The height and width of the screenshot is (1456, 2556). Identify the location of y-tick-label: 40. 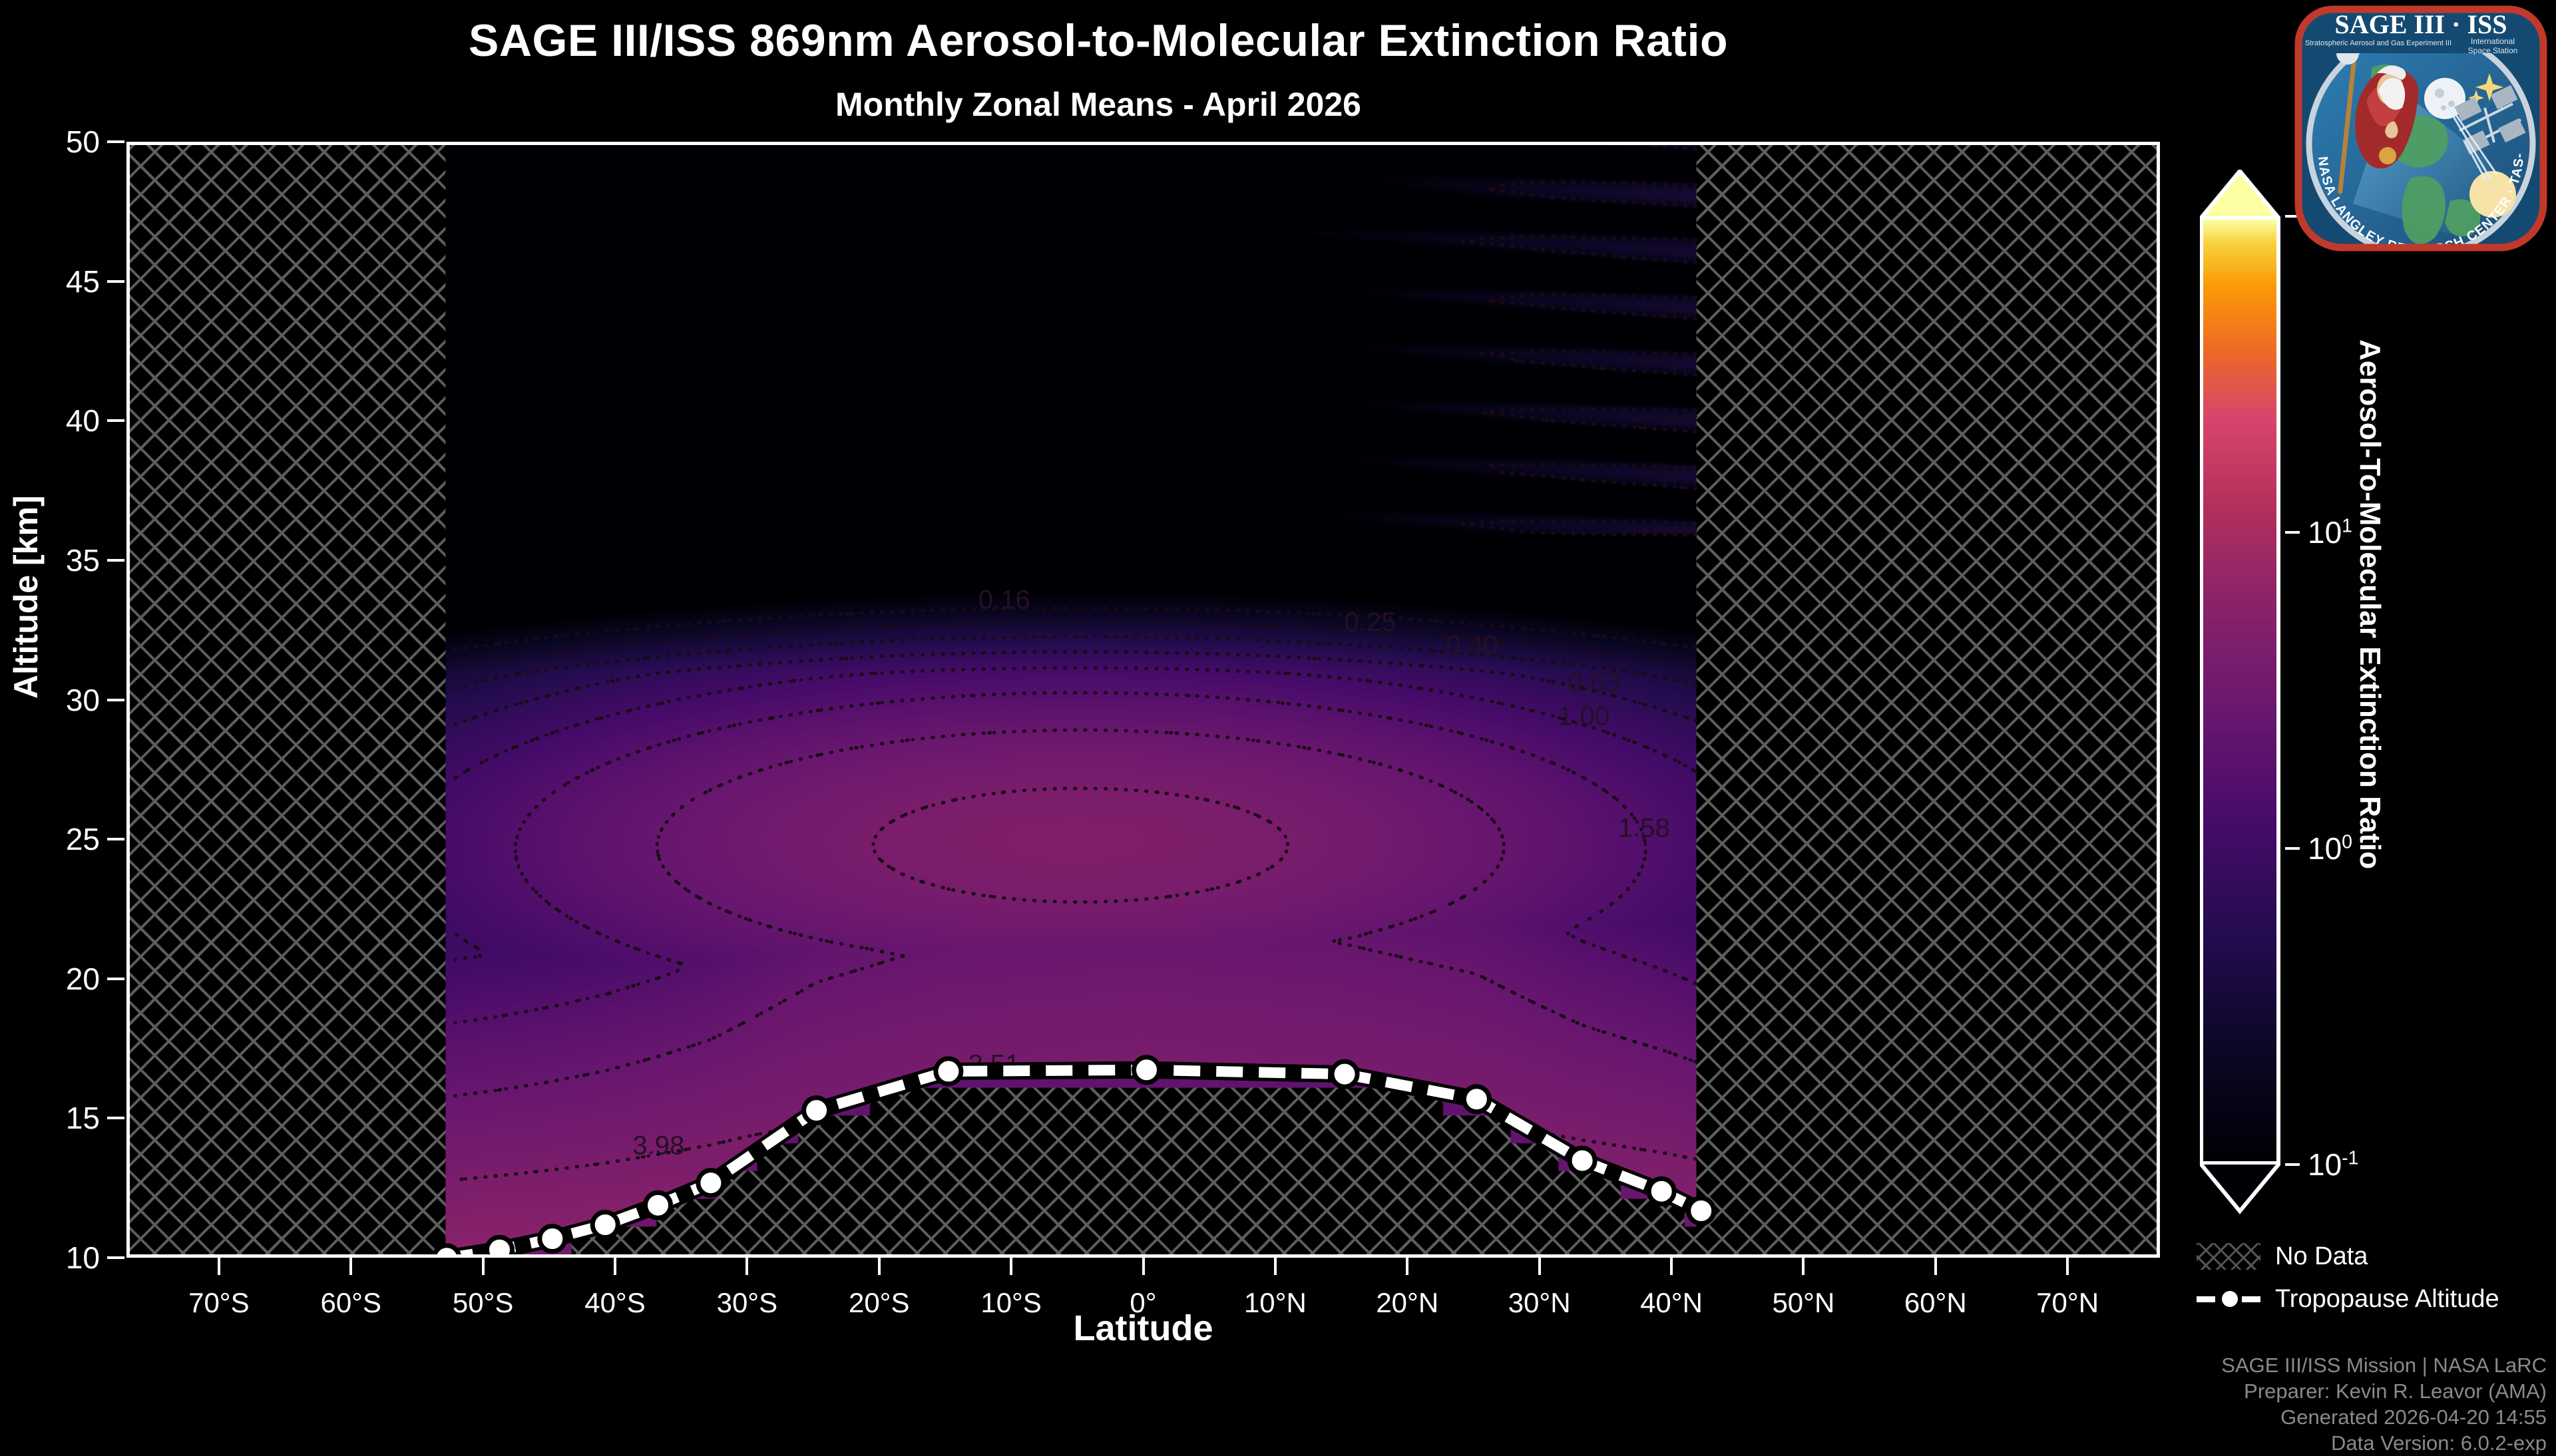
(60, 421).